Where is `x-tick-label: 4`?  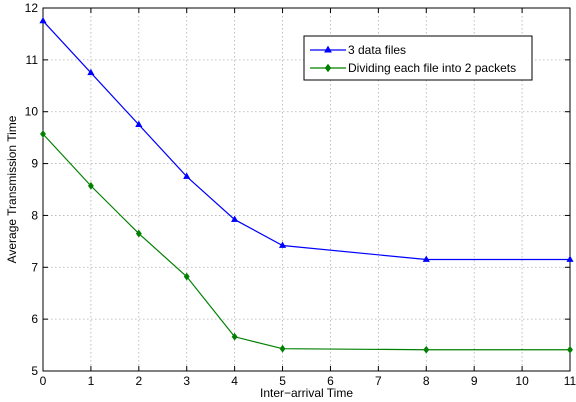 x-tick-label: 4 is located at coordinates (234, 381).